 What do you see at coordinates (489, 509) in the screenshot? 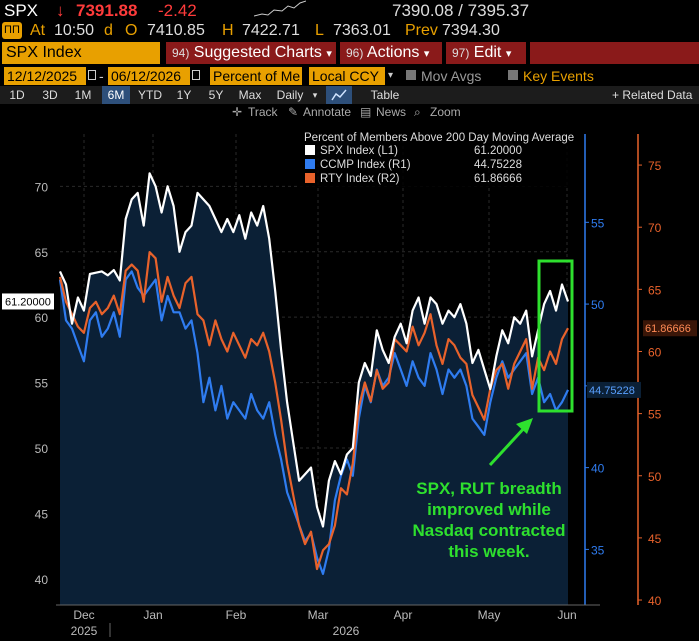
I see `annotation-line: improved while` at bounding box center [489, 509].